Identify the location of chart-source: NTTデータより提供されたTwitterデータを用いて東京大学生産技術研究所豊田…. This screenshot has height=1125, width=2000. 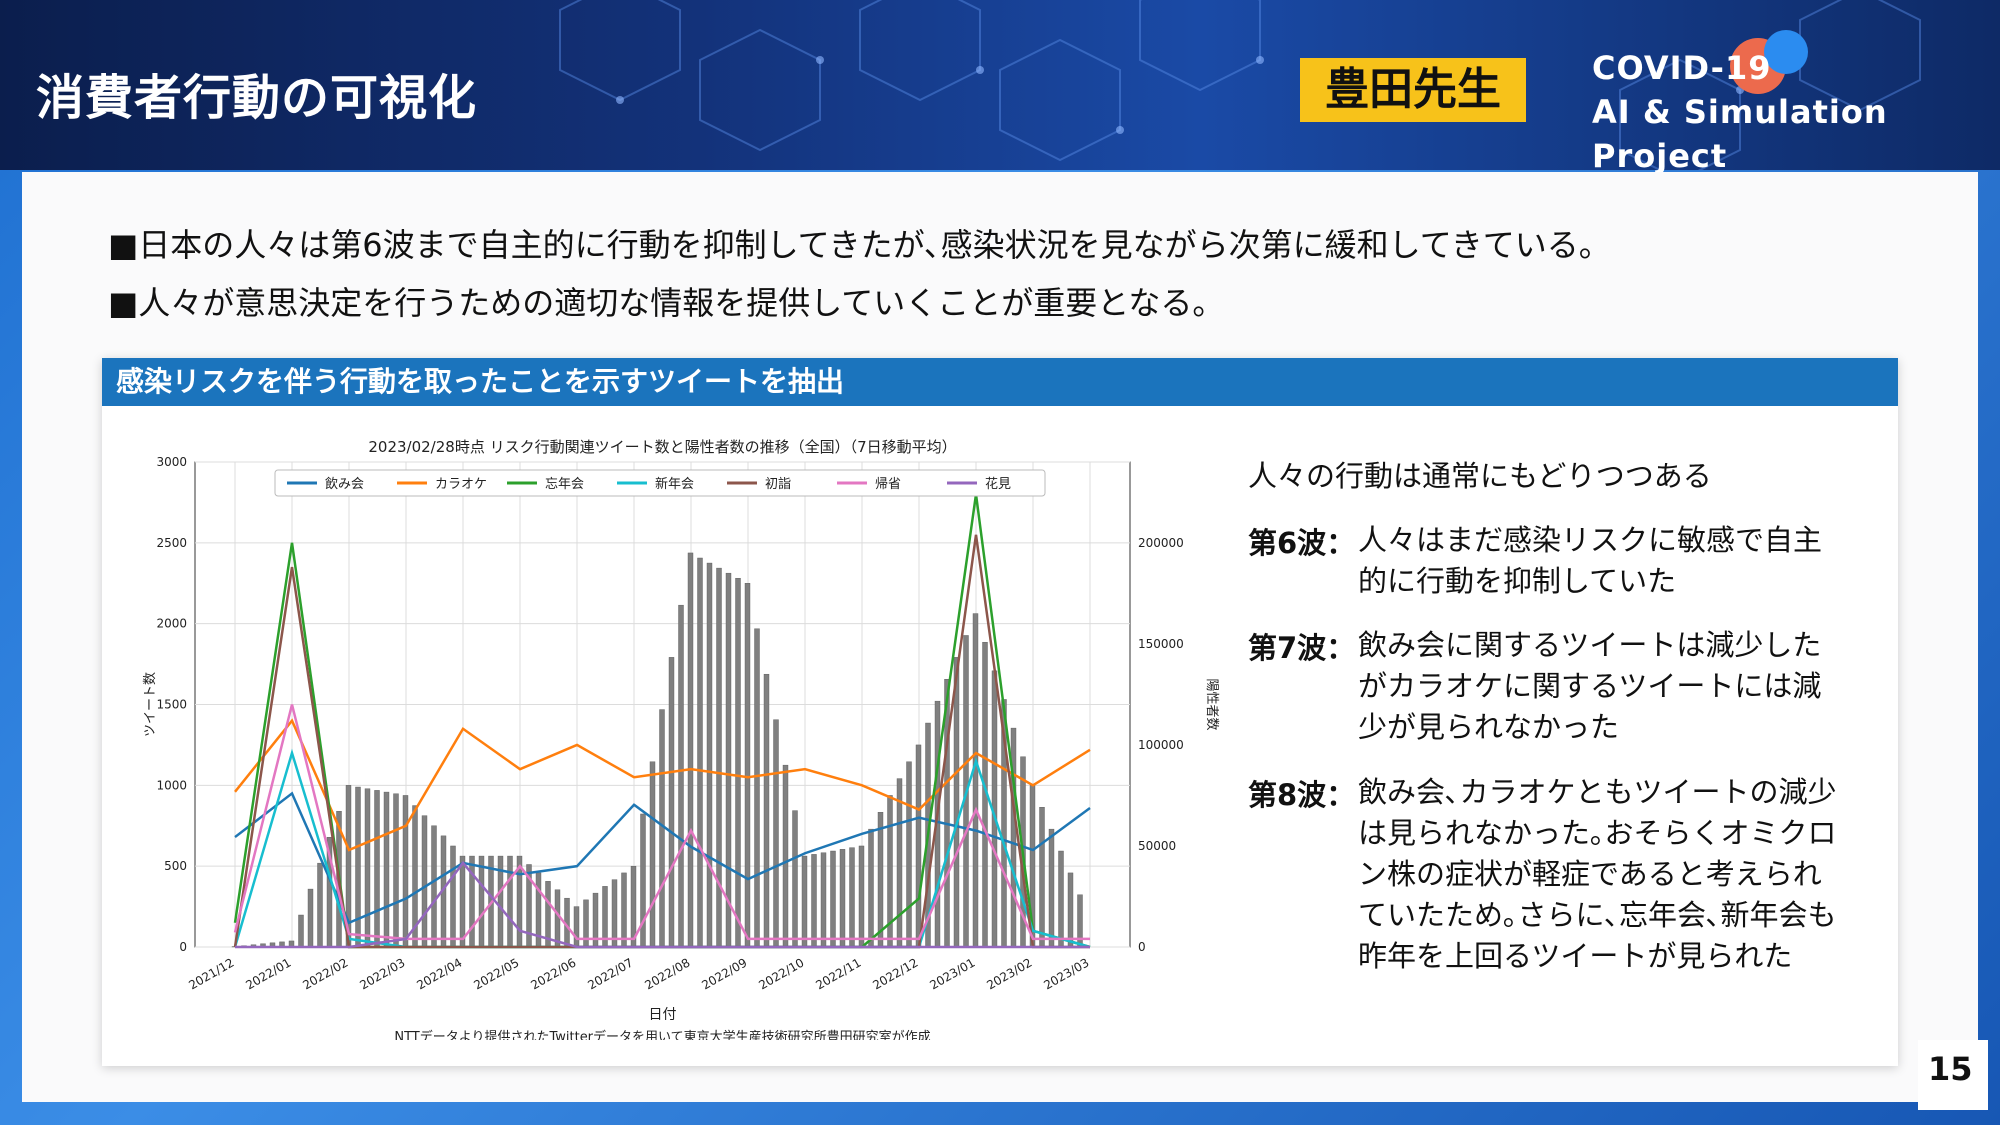
(662, 1034).